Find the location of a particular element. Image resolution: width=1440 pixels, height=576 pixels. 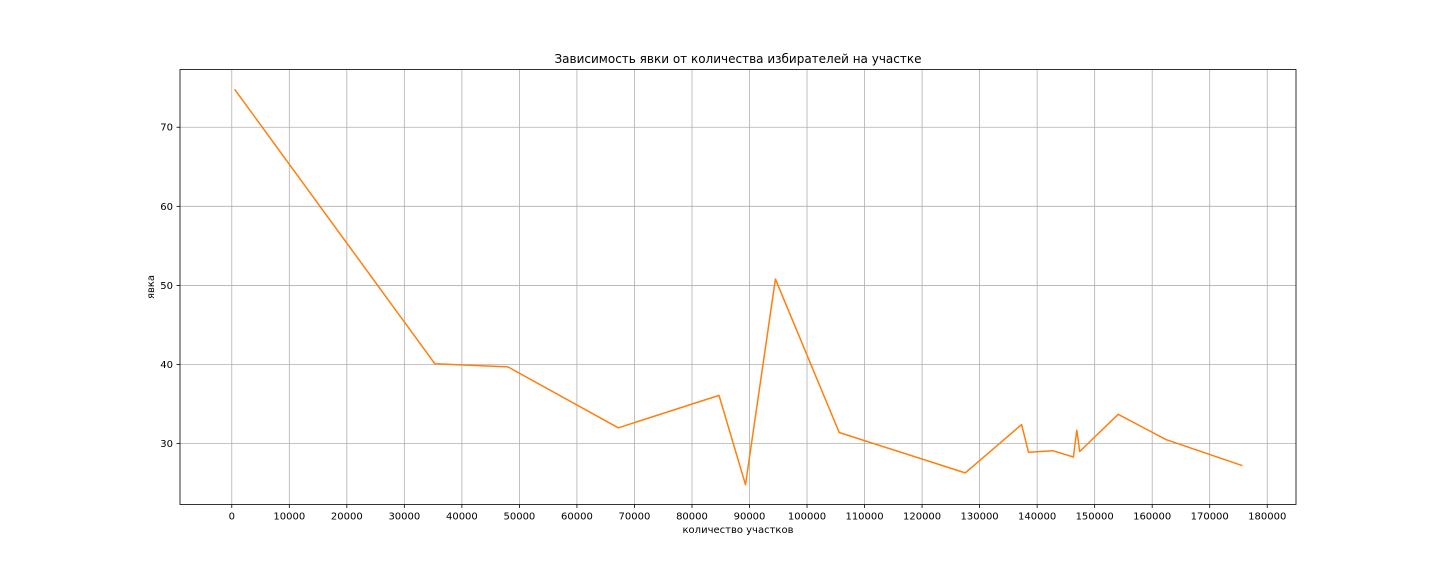

x-tick-label: 90000 is located at coordinates (750, 517).